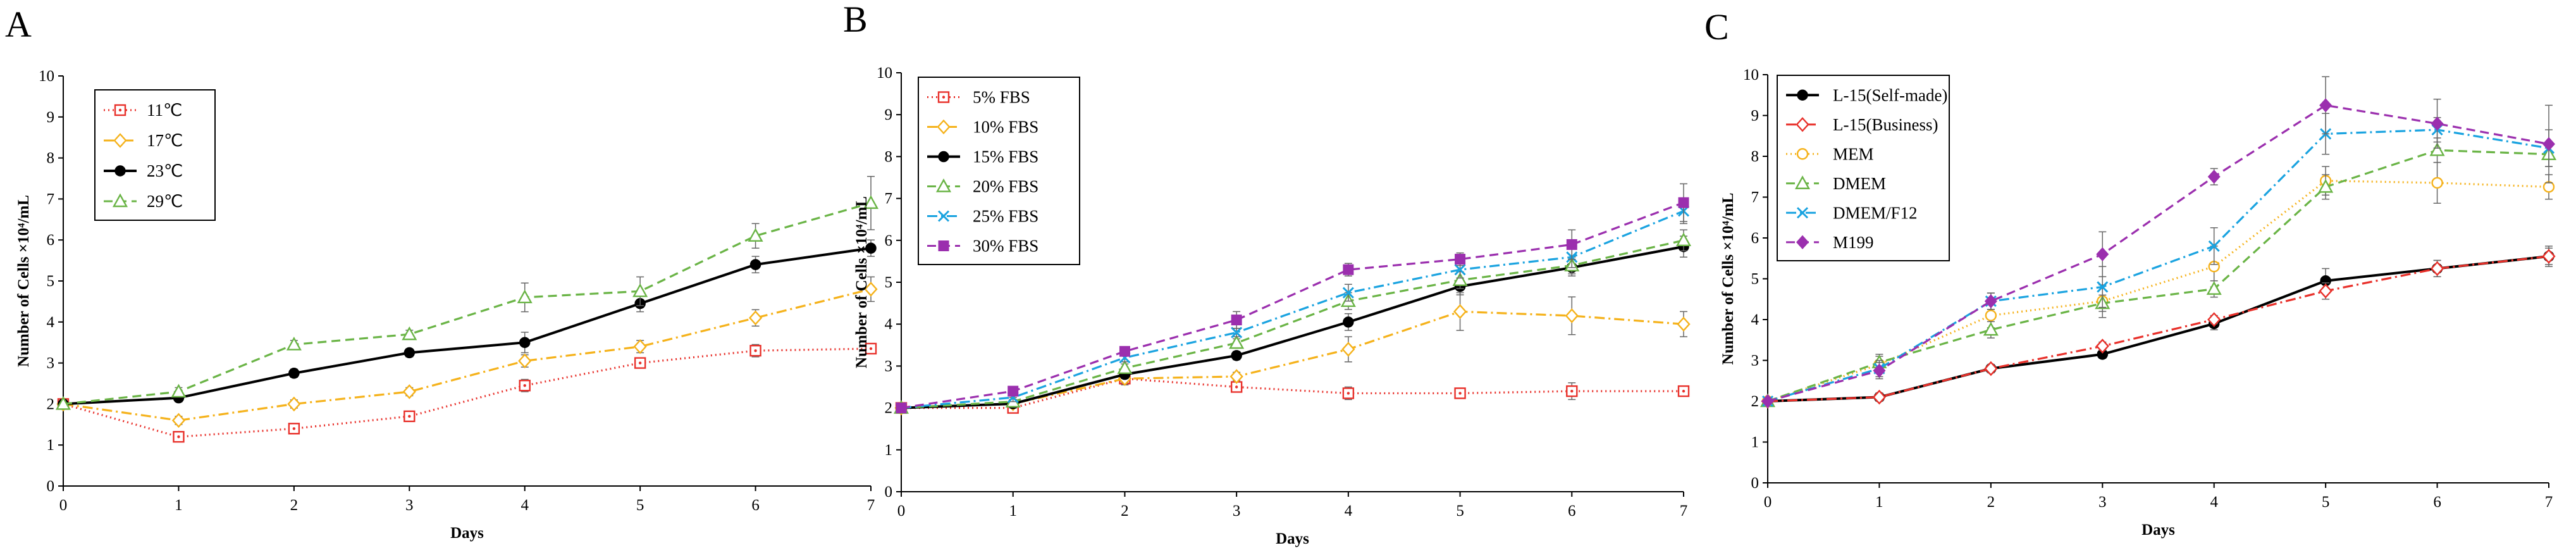 This screenshot has height=555, width=2576. Describe the element at coordinates (165, 170) in the screenshot. I see `legend-label: 23℃` at that location.